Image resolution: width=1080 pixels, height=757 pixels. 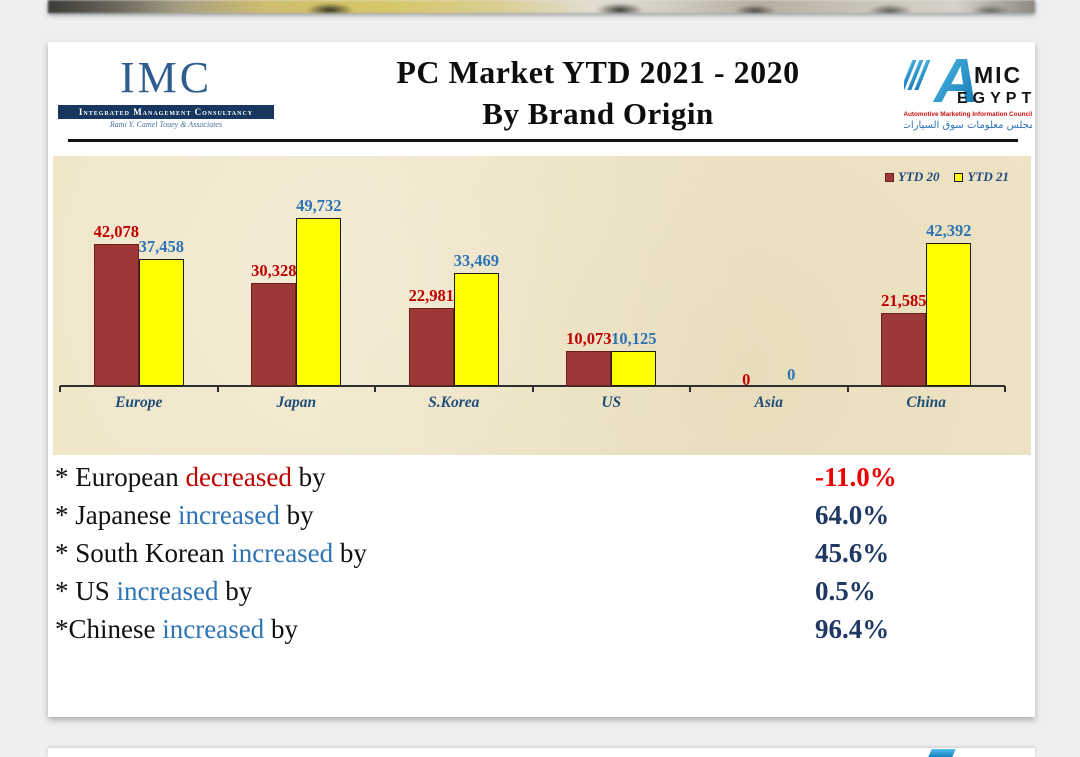 What do you see at coordinates (852, 629) in the screenshot?
I see `bullet-percentage: 96.4%` at bounding box center [852, 629].